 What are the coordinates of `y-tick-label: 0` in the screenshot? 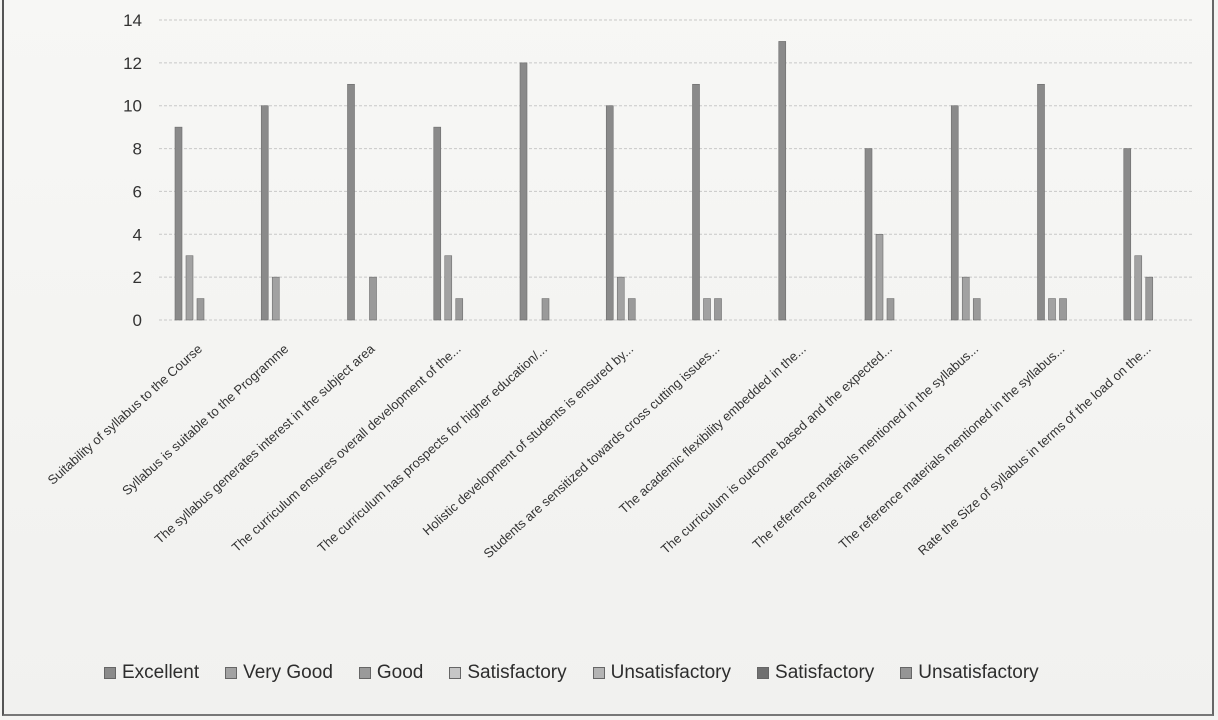 It's located at (137, 320).